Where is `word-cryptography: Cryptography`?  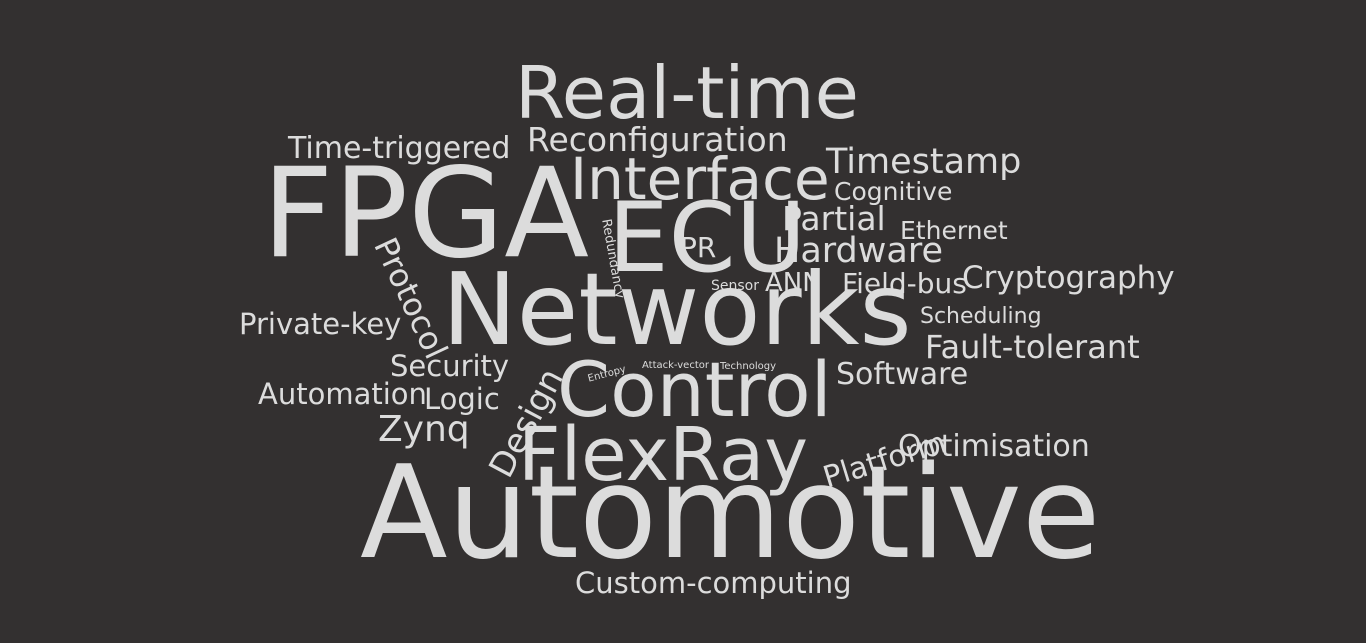 word-cryptography: Cryptography is located at coordinates (1068, 278).